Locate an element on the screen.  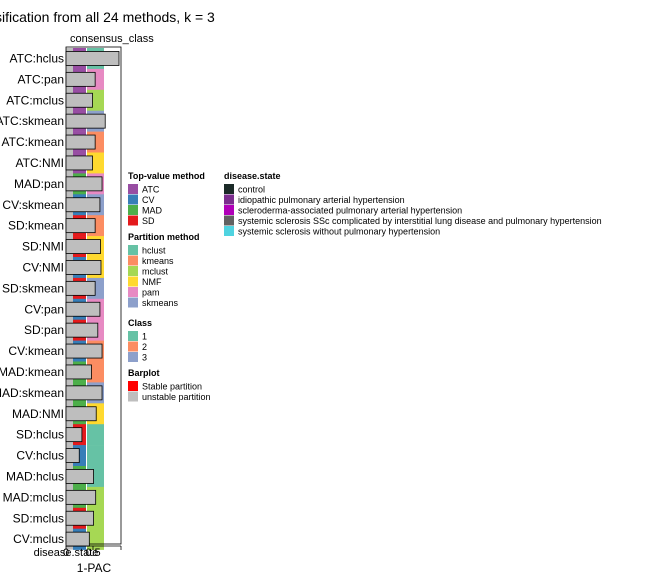
bottom-label: disease.state is located at coordinates (66, 553).